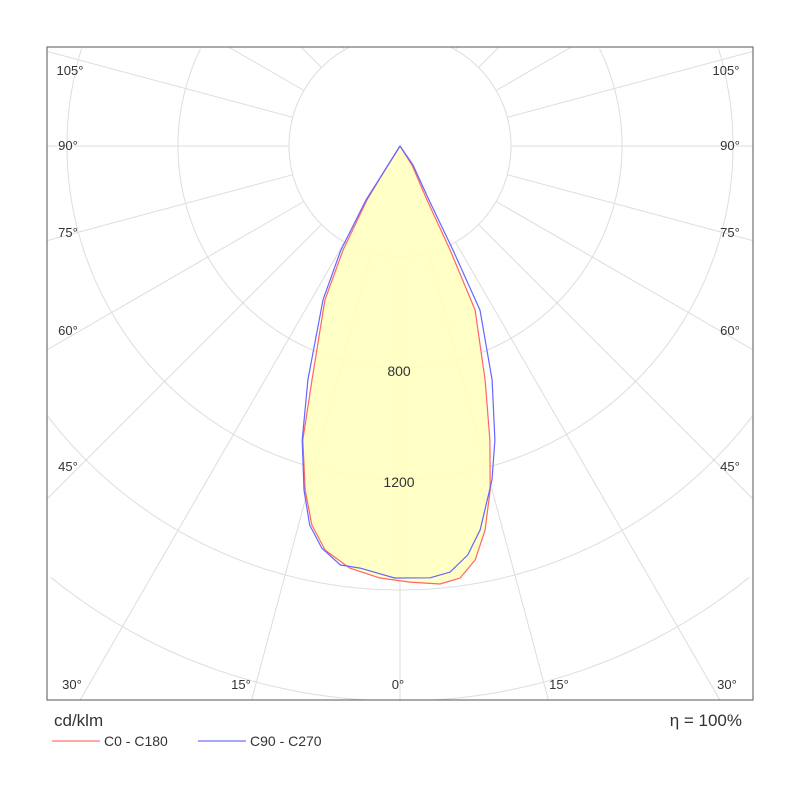 This screenshot has width=800, height=800. I want to click on angle-label-right: 45°, so click(730, 466).